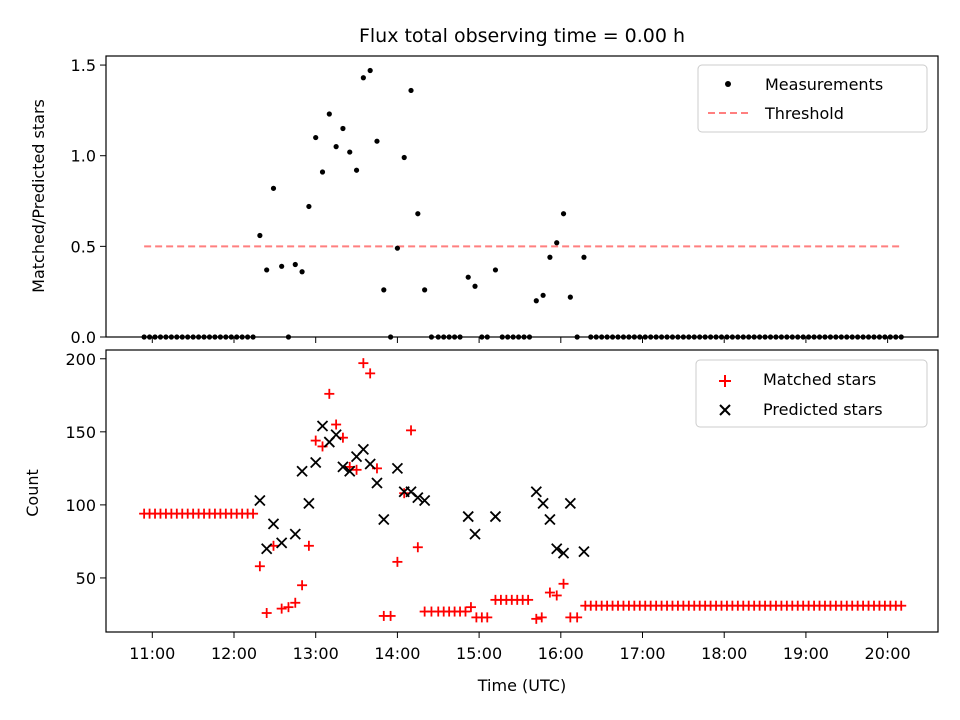 The image size is (960, 720). Describe the element at coordinates (88, 201) in the screenshot. I see `top-y-ticks: 0.0 0.5 1.0 1.5` at that location.